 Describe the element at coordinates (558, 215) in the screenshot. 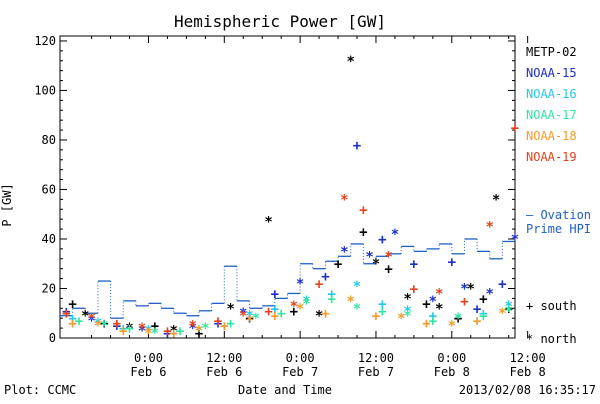

I see `legend-ovation-line1: – Ovation` at that location.